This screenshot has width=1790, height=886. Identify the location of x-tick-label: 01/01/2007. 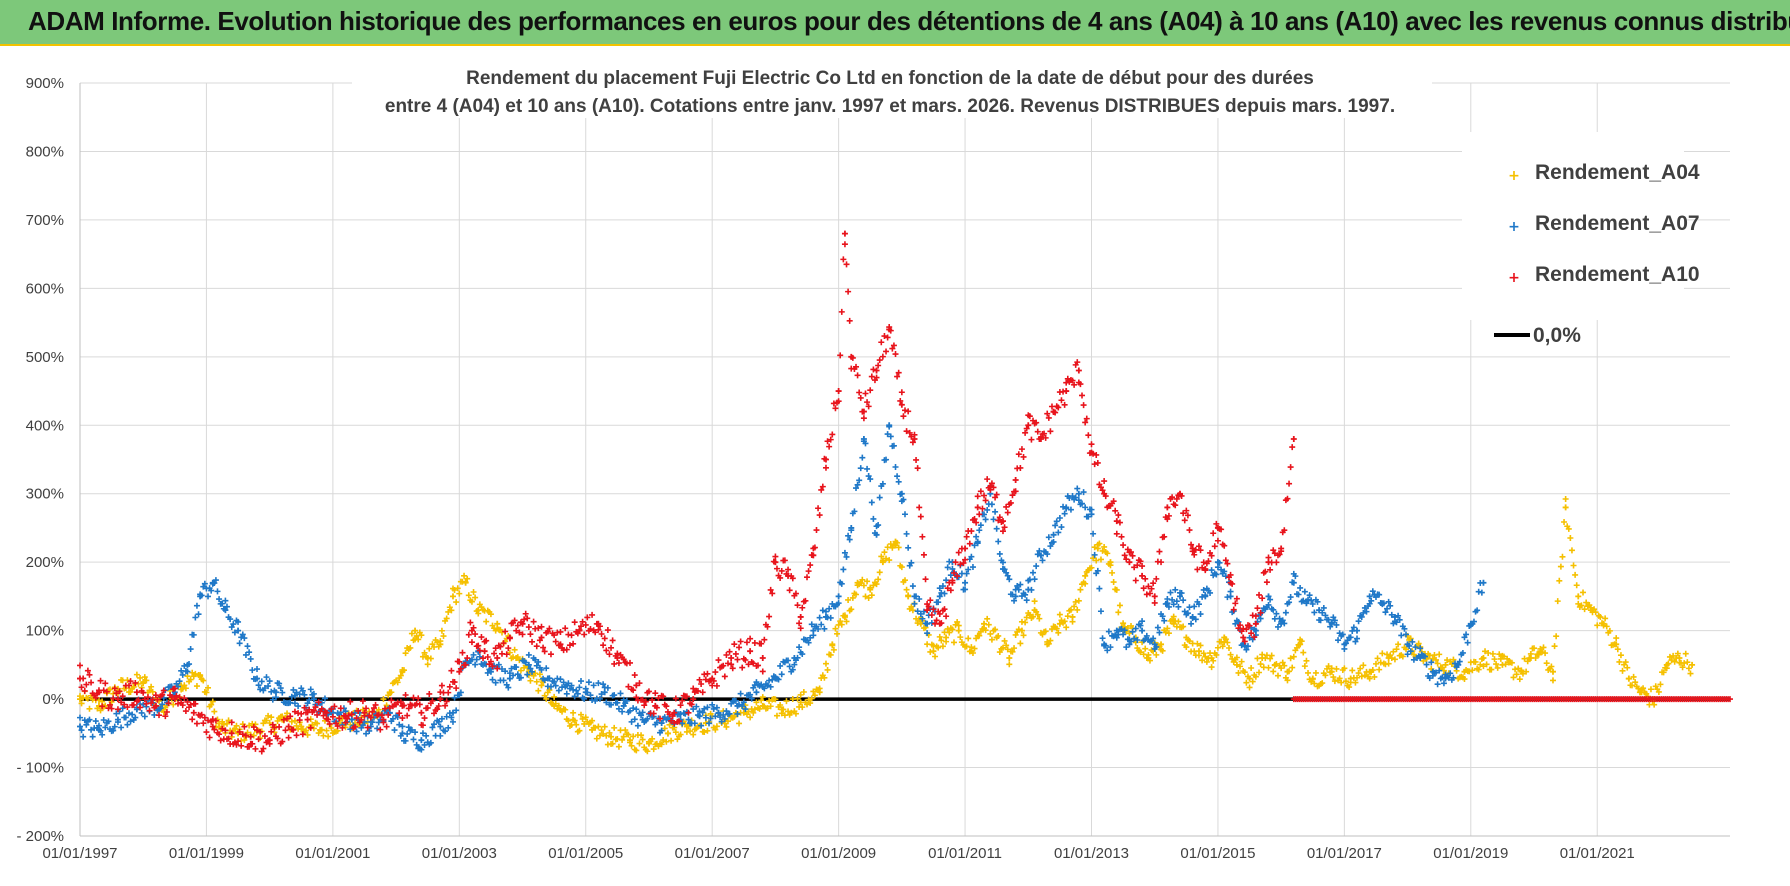
(712, 853).